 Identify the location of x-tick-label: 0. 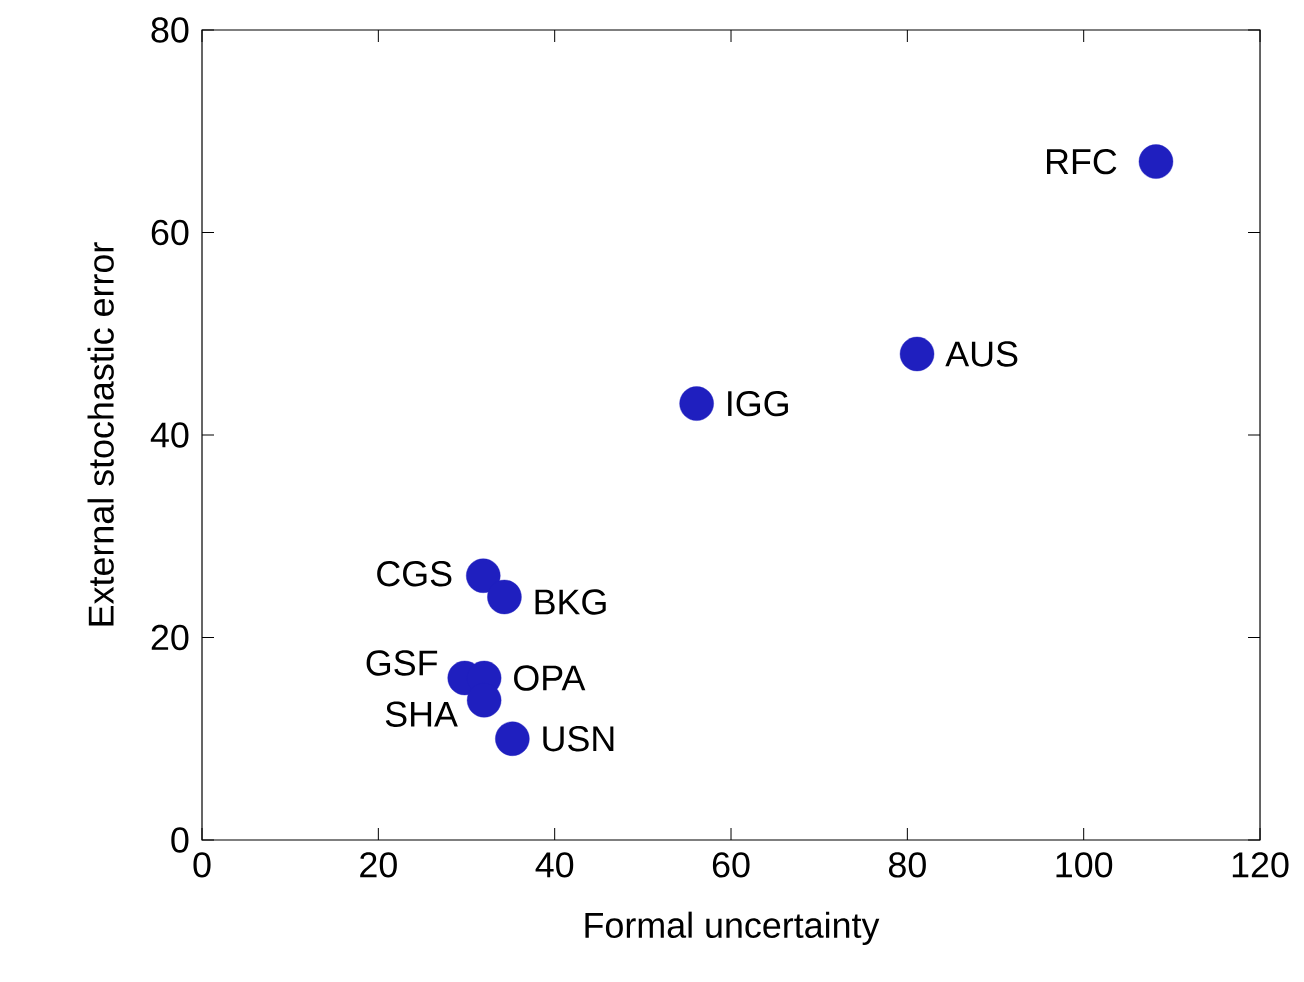
(202, 865).